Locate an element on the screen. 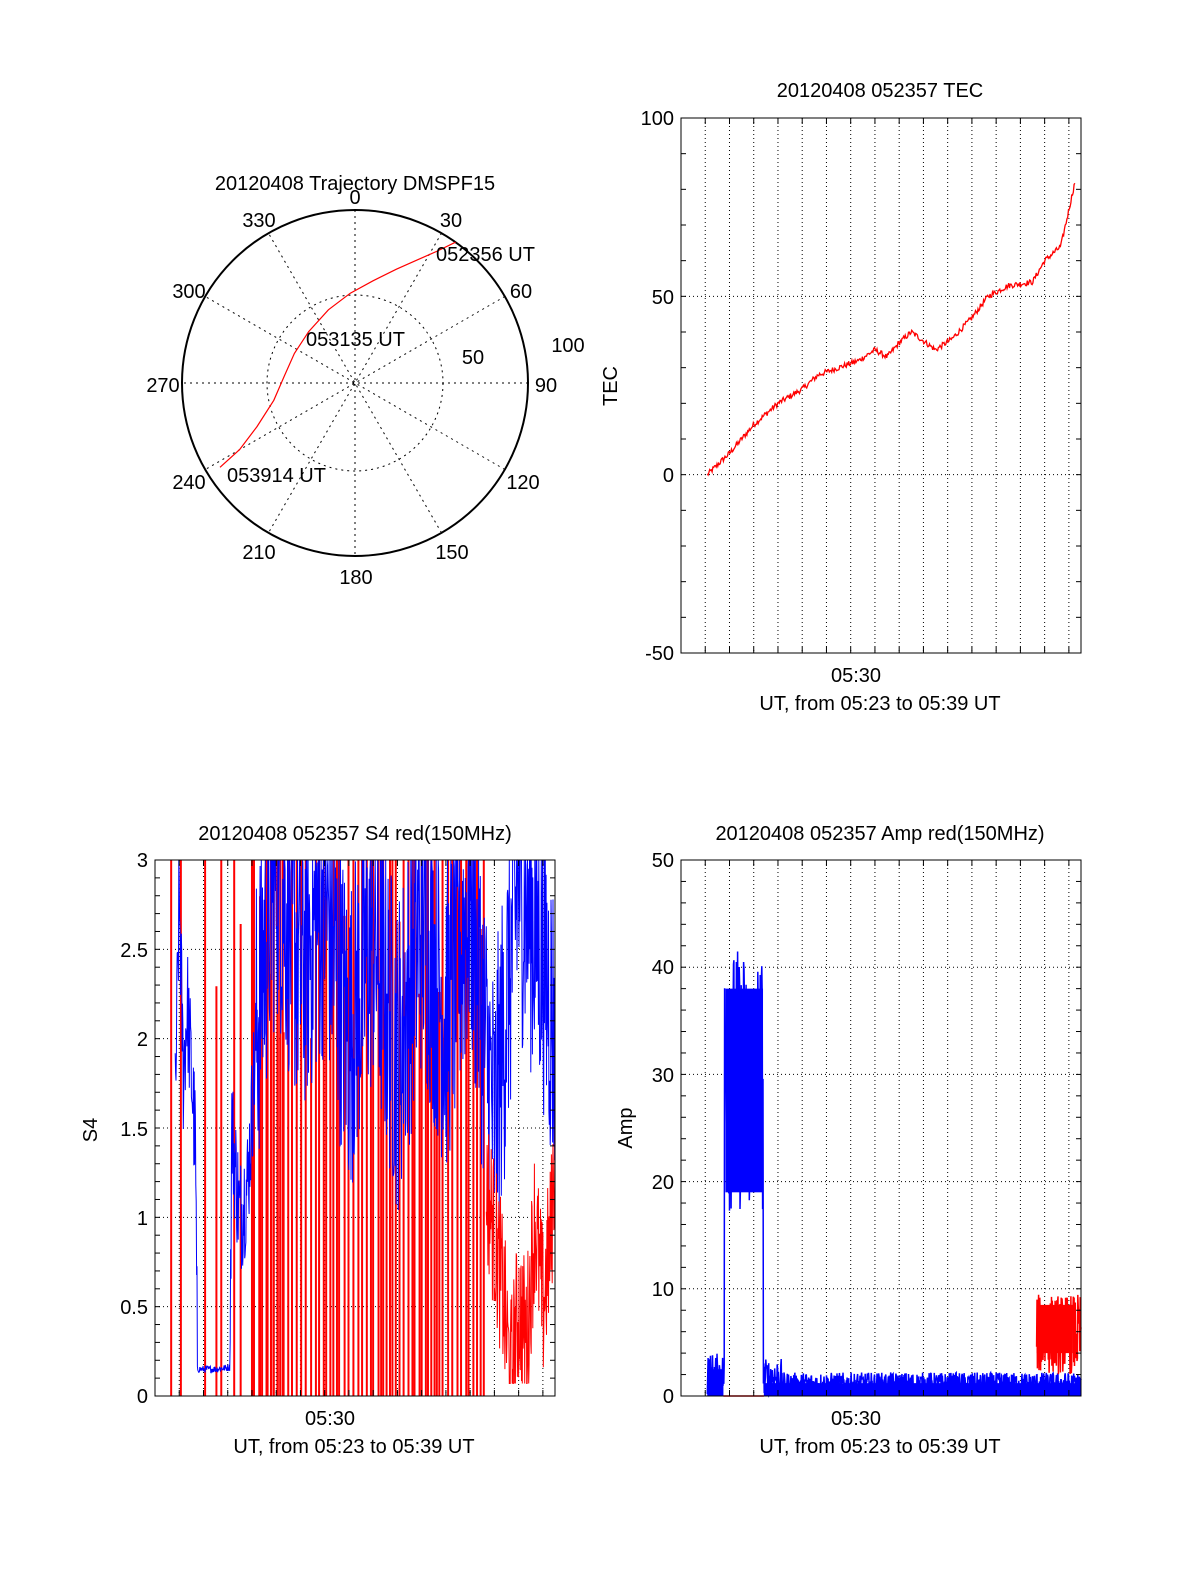 The width and height of the screenshot is (1200, 1575). polar-angle-label-150: 150 is located at coordinates (451, 553).